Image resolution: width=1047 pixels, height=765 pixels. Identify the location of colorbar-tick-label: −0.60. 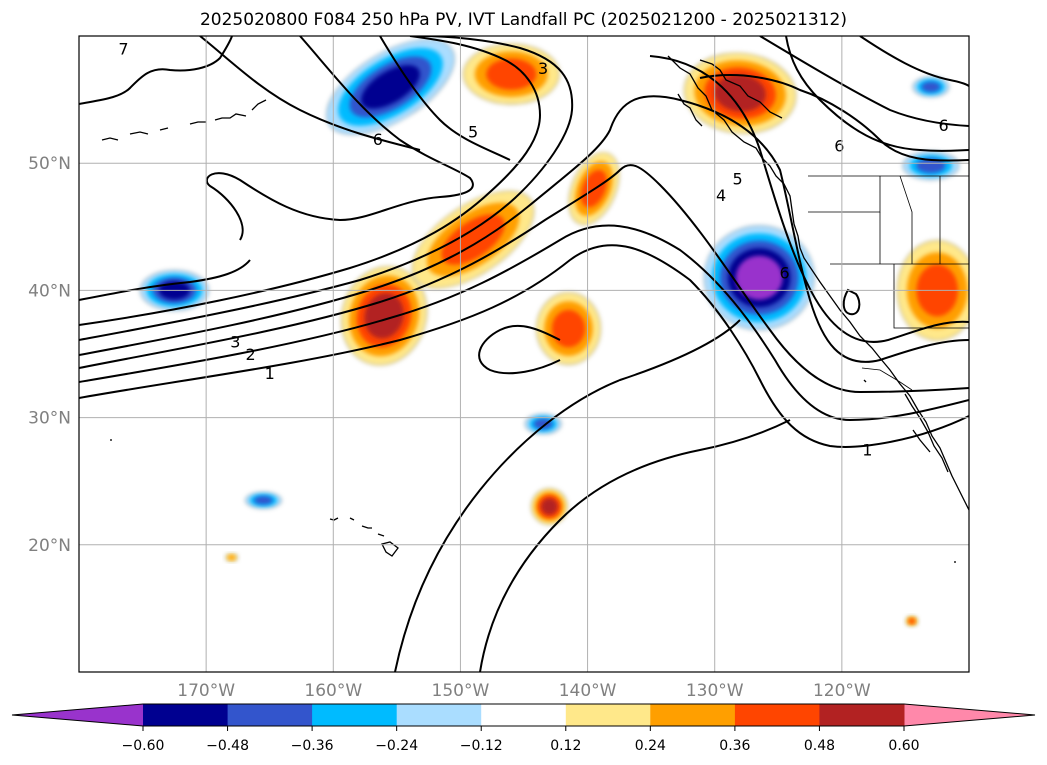
(143, 746).